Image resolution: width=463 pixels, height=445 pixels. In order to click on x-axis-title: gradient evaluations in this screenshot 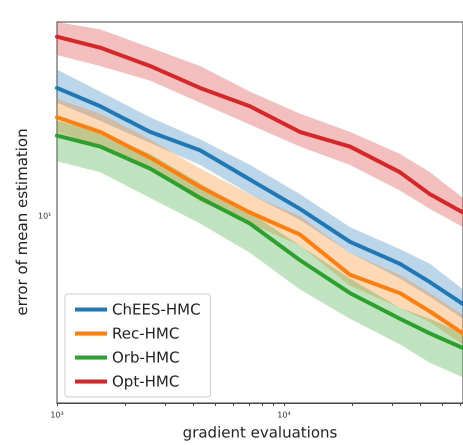, I will do `click(260, 433)`.